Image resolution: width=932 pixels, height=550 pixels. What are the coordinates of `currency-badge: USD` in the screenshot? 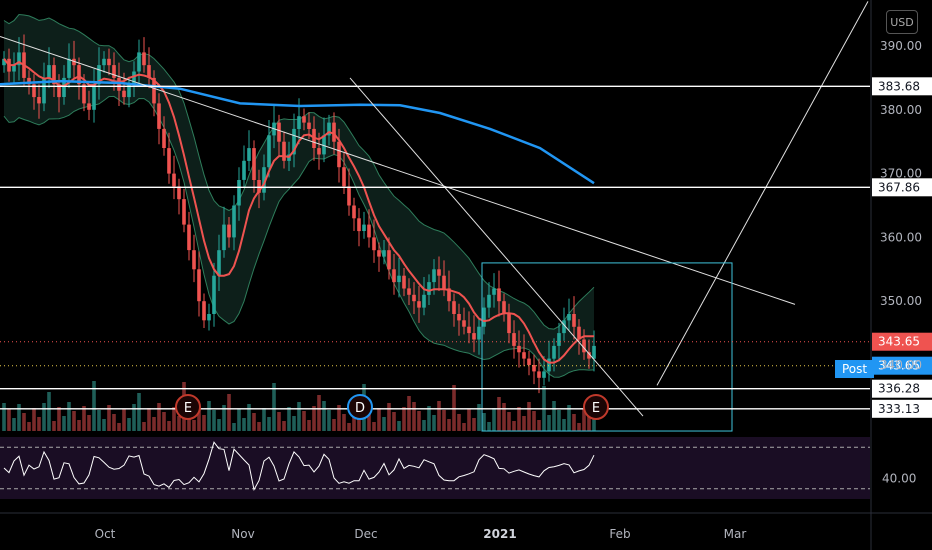 It's located at (902, 22).